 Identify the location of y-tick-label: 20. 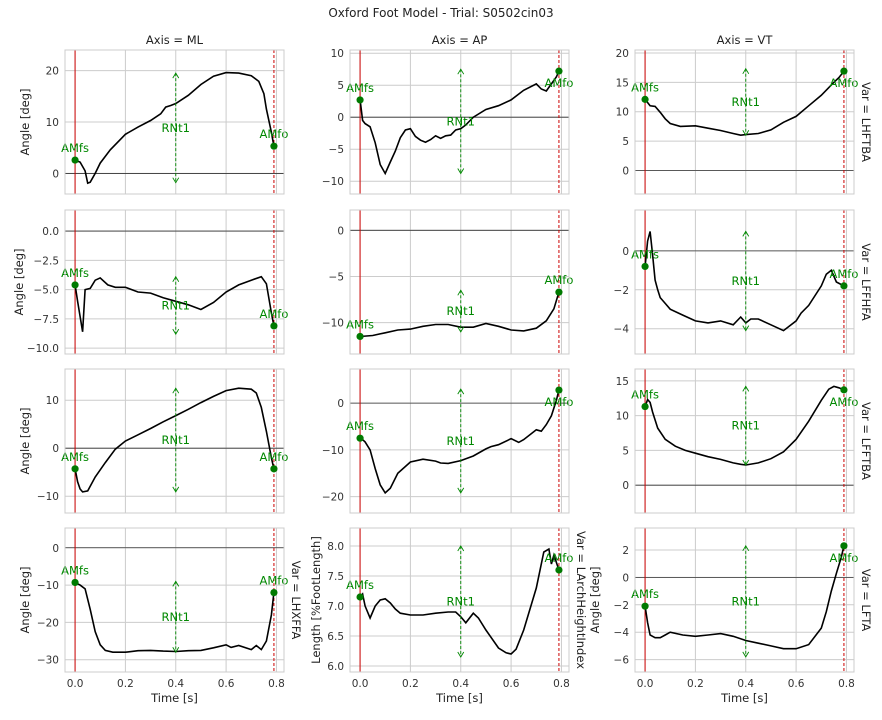
(52, 72).